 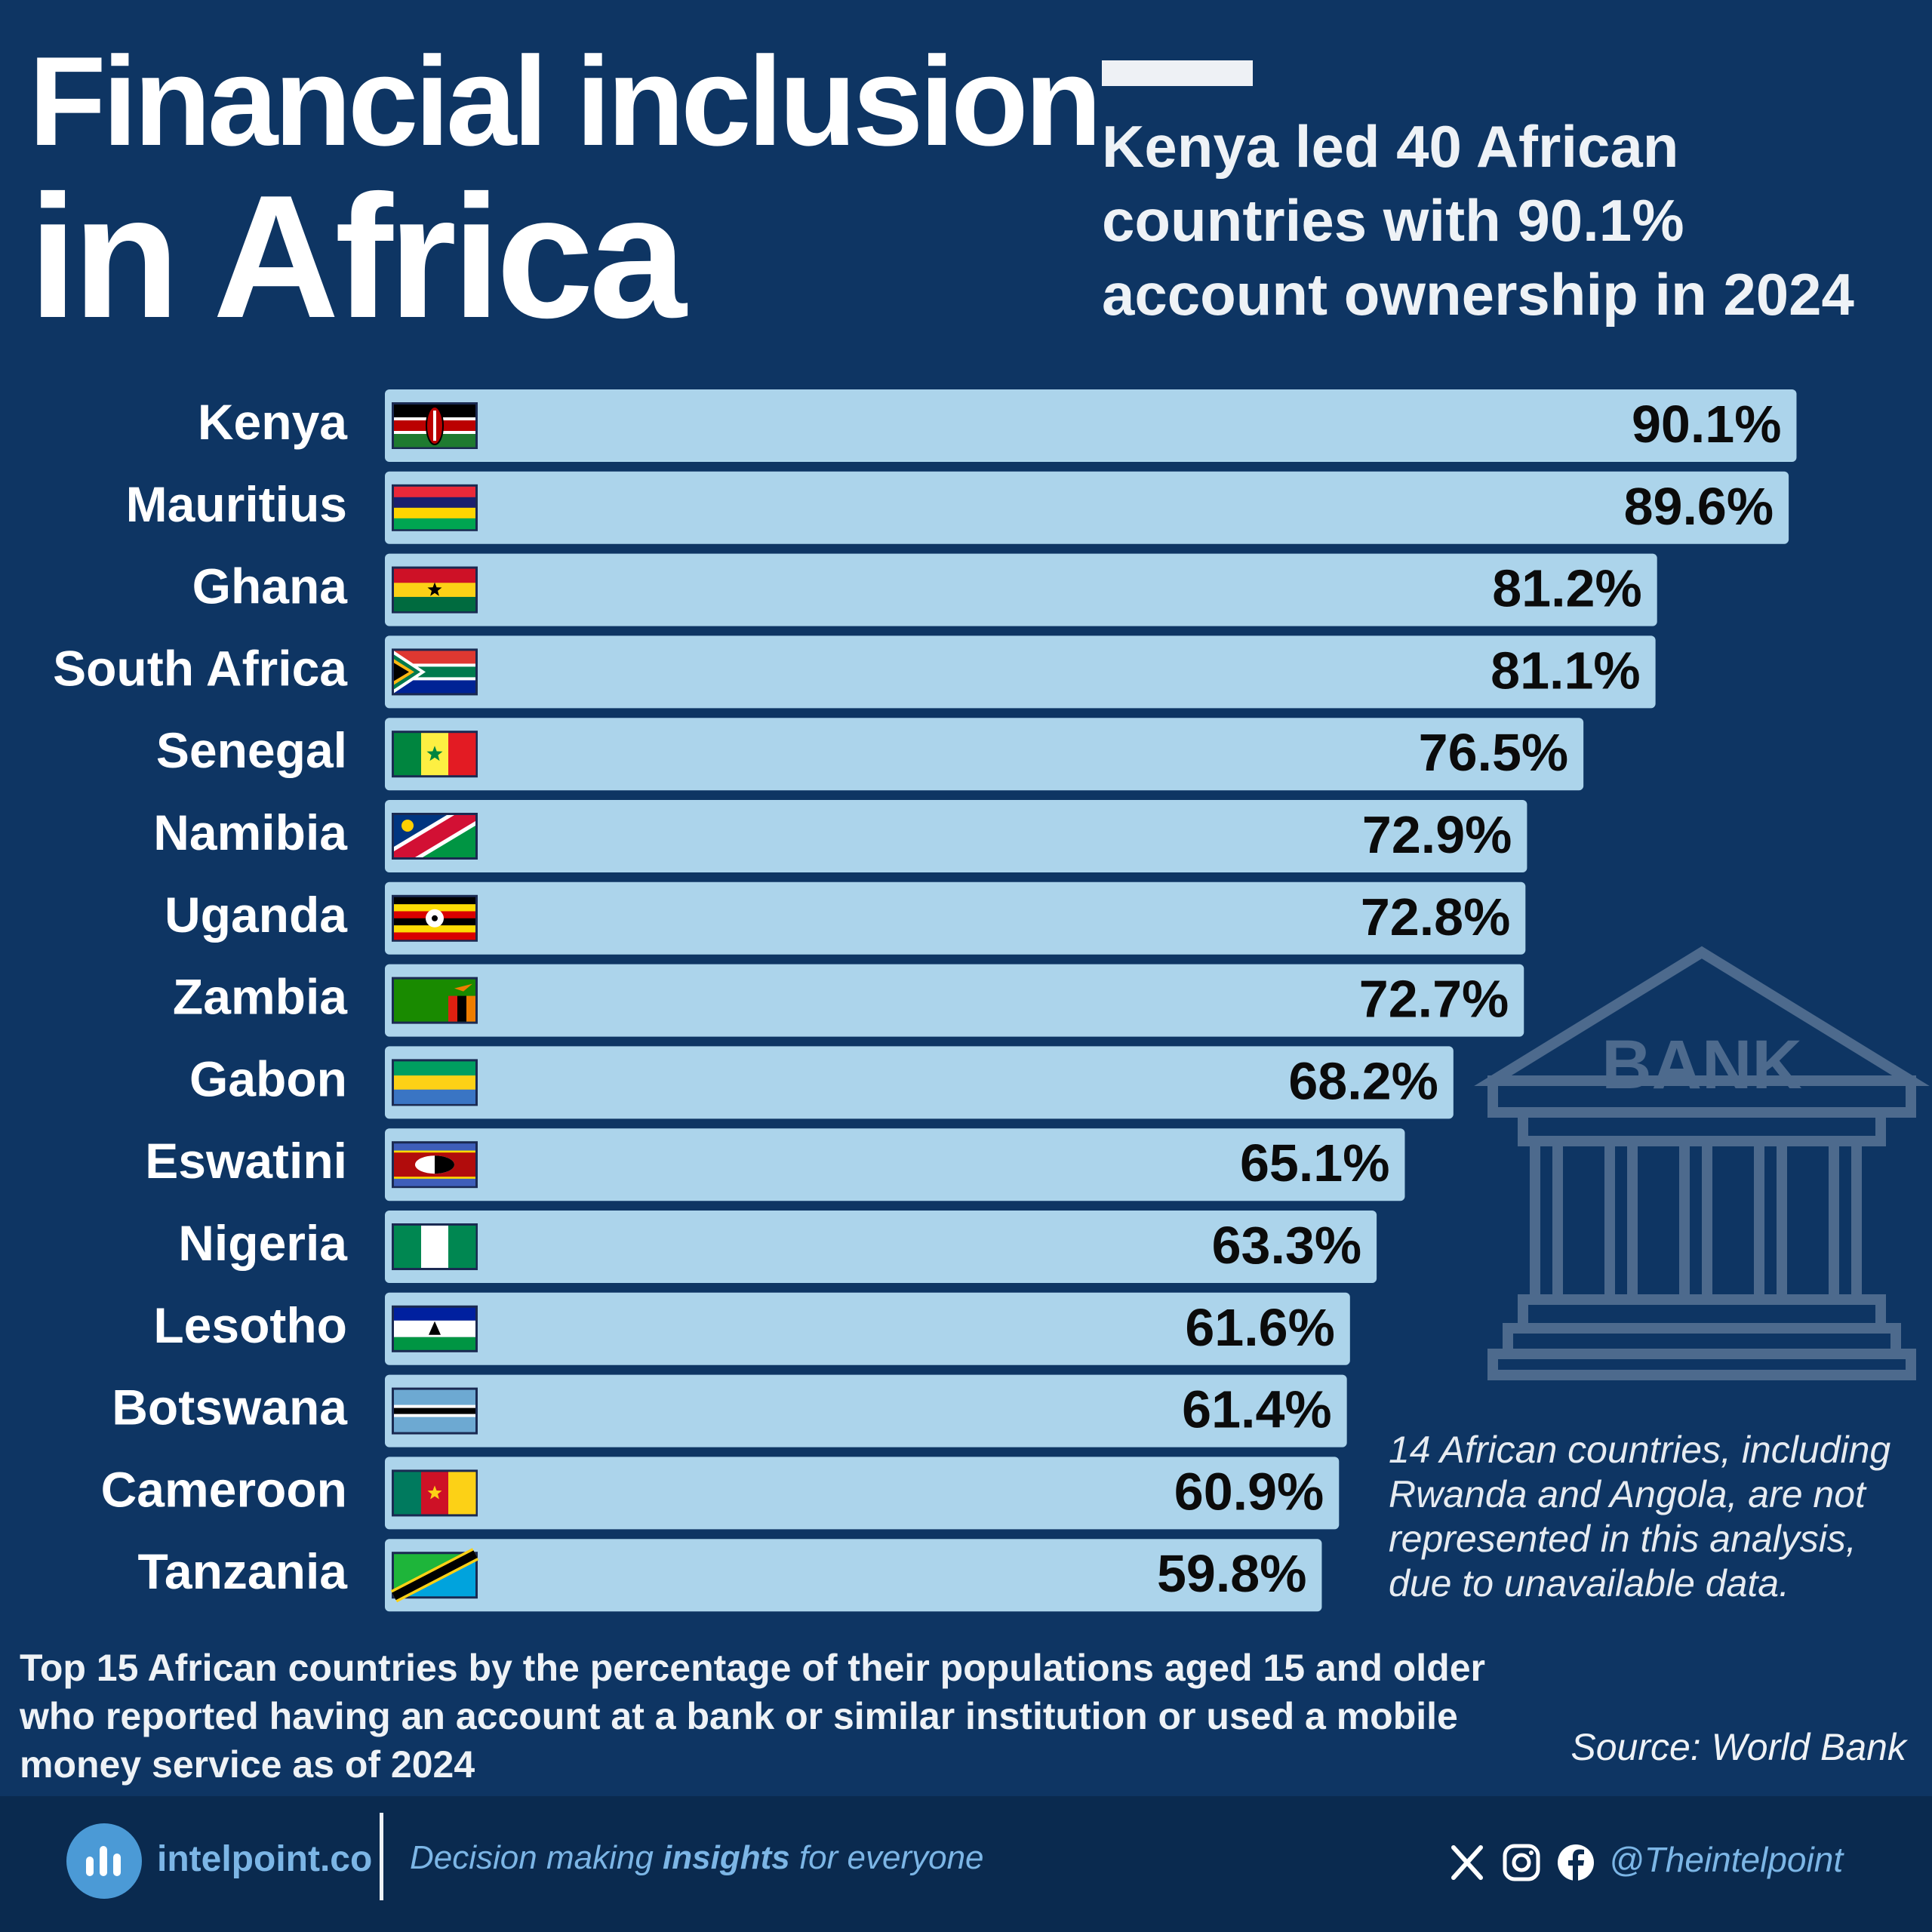 What do you see at coordinates (256, 915) in the screenshot?
I see `category-label-uganda: Uganda` at bounding box center [256, 915].